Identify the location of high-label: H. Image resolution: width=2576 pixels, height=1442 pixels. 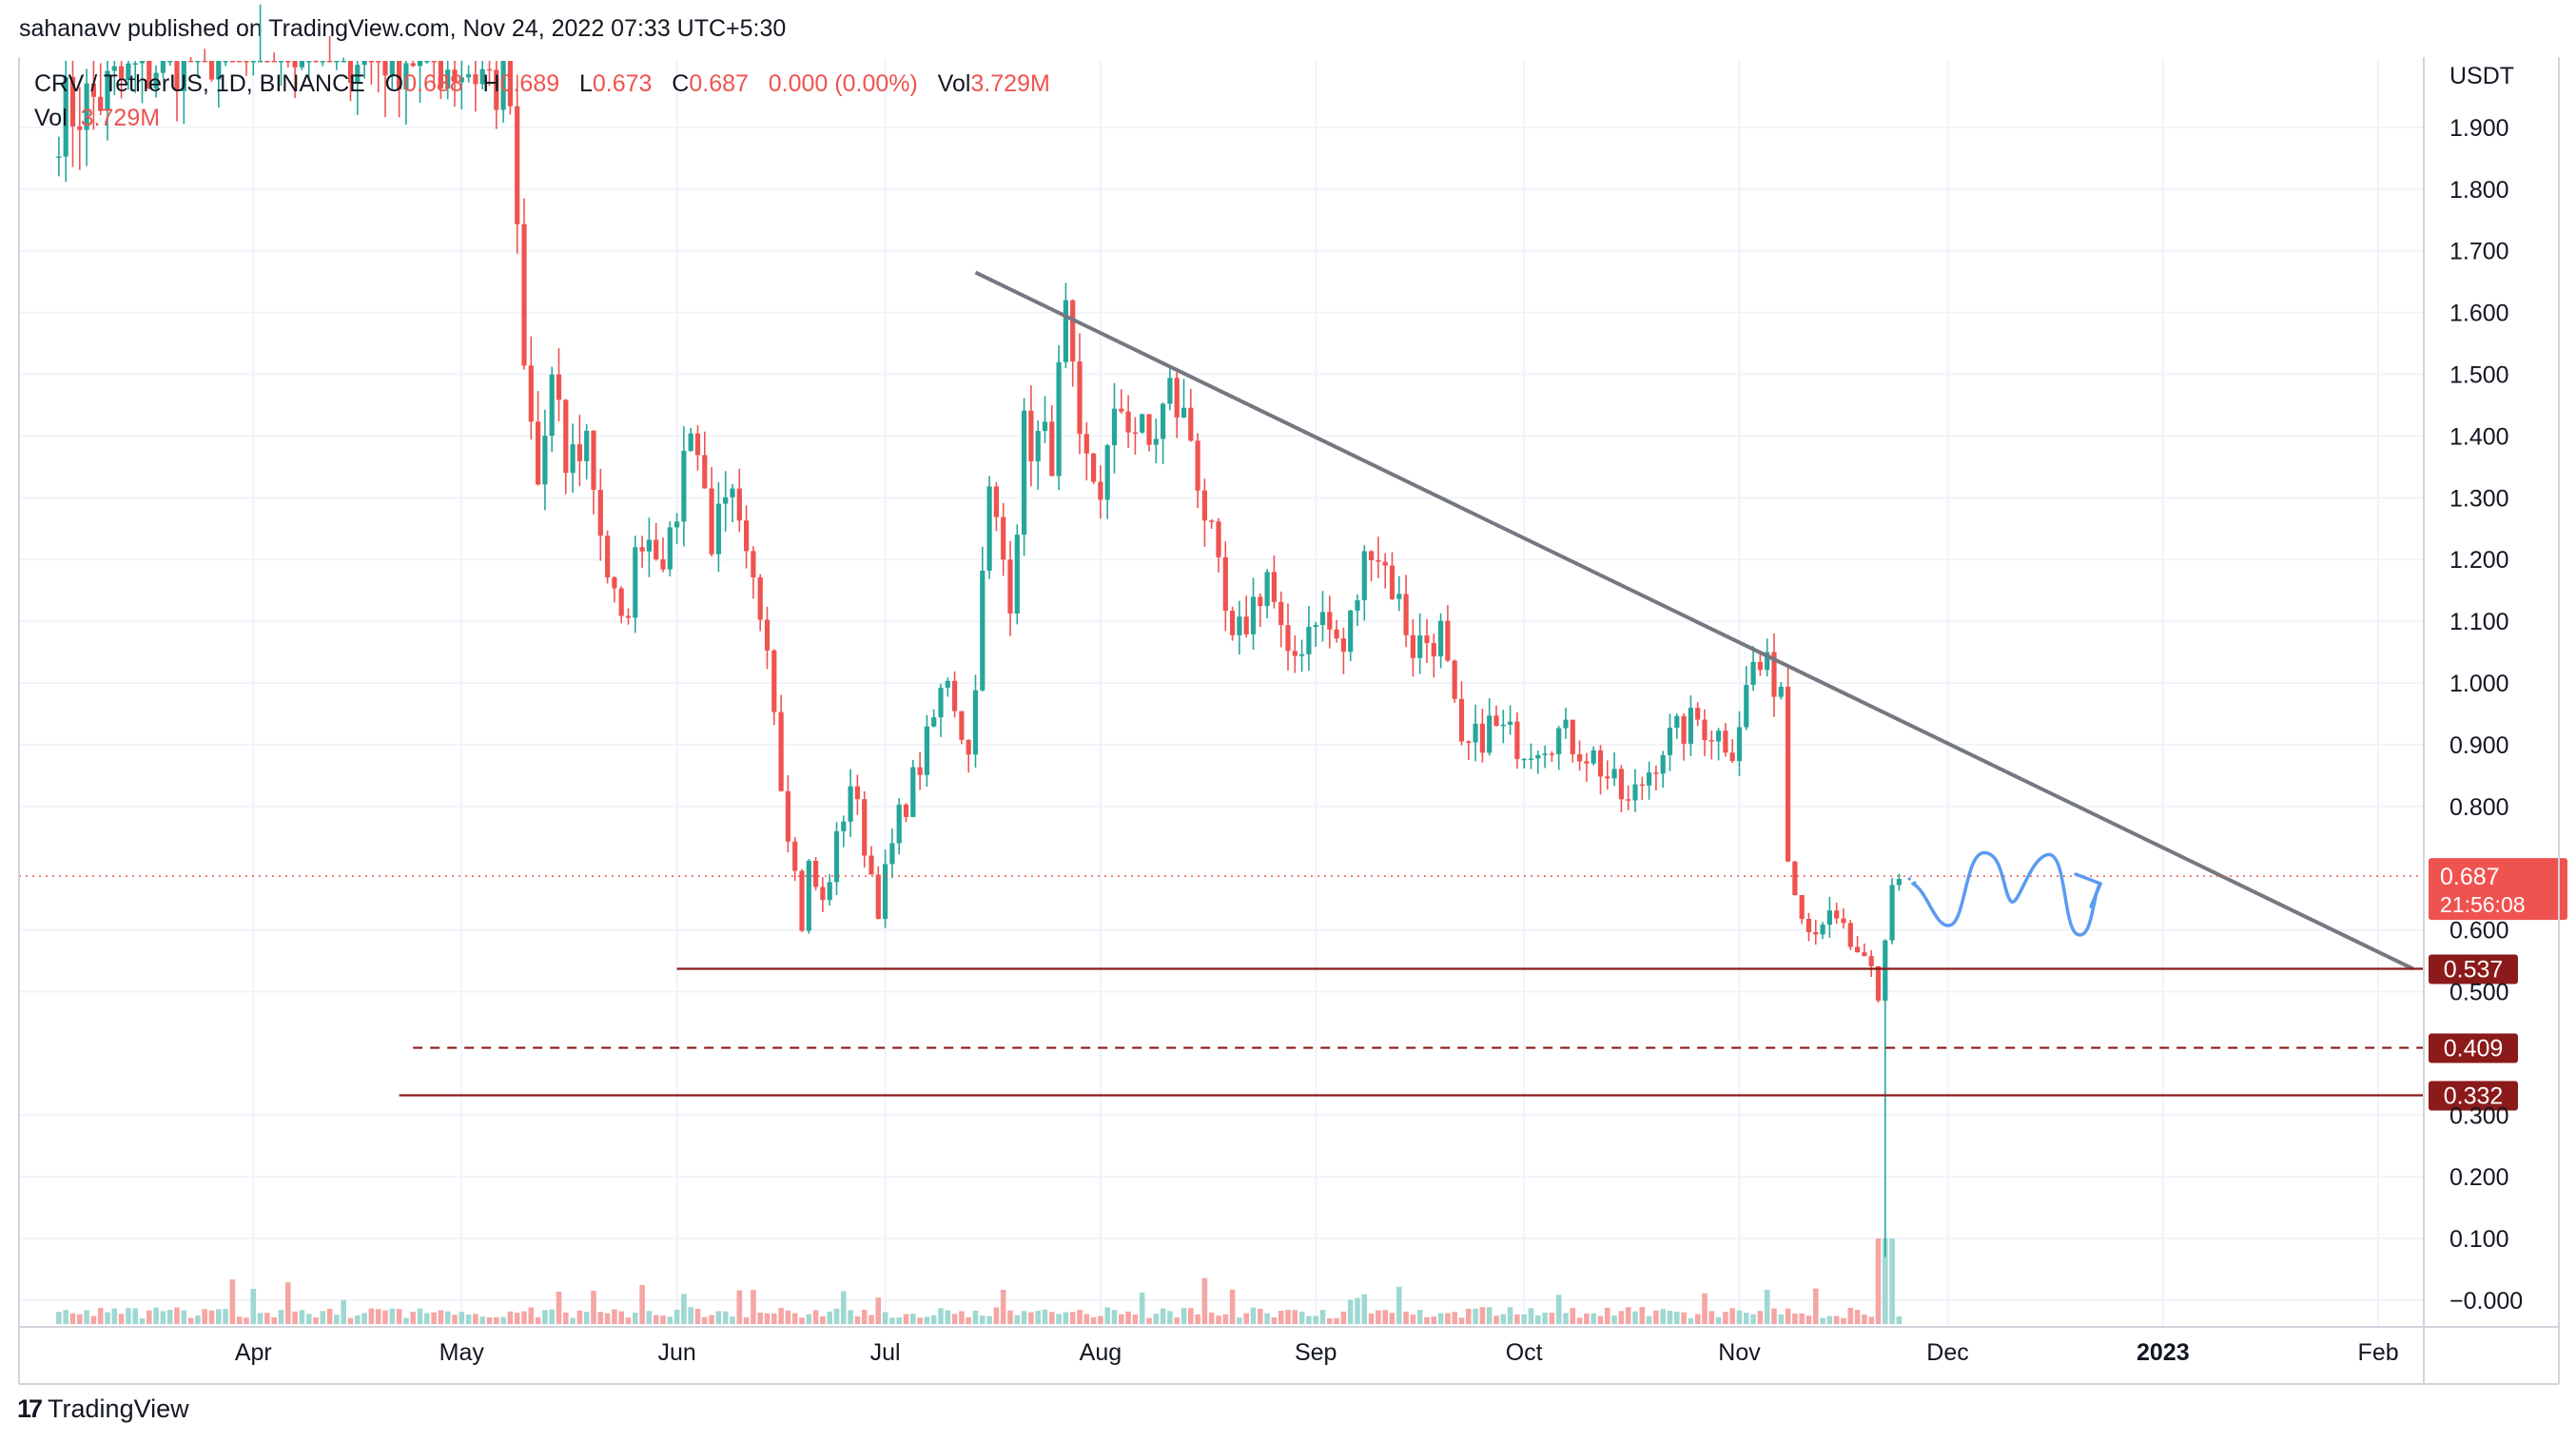
(491, 83).